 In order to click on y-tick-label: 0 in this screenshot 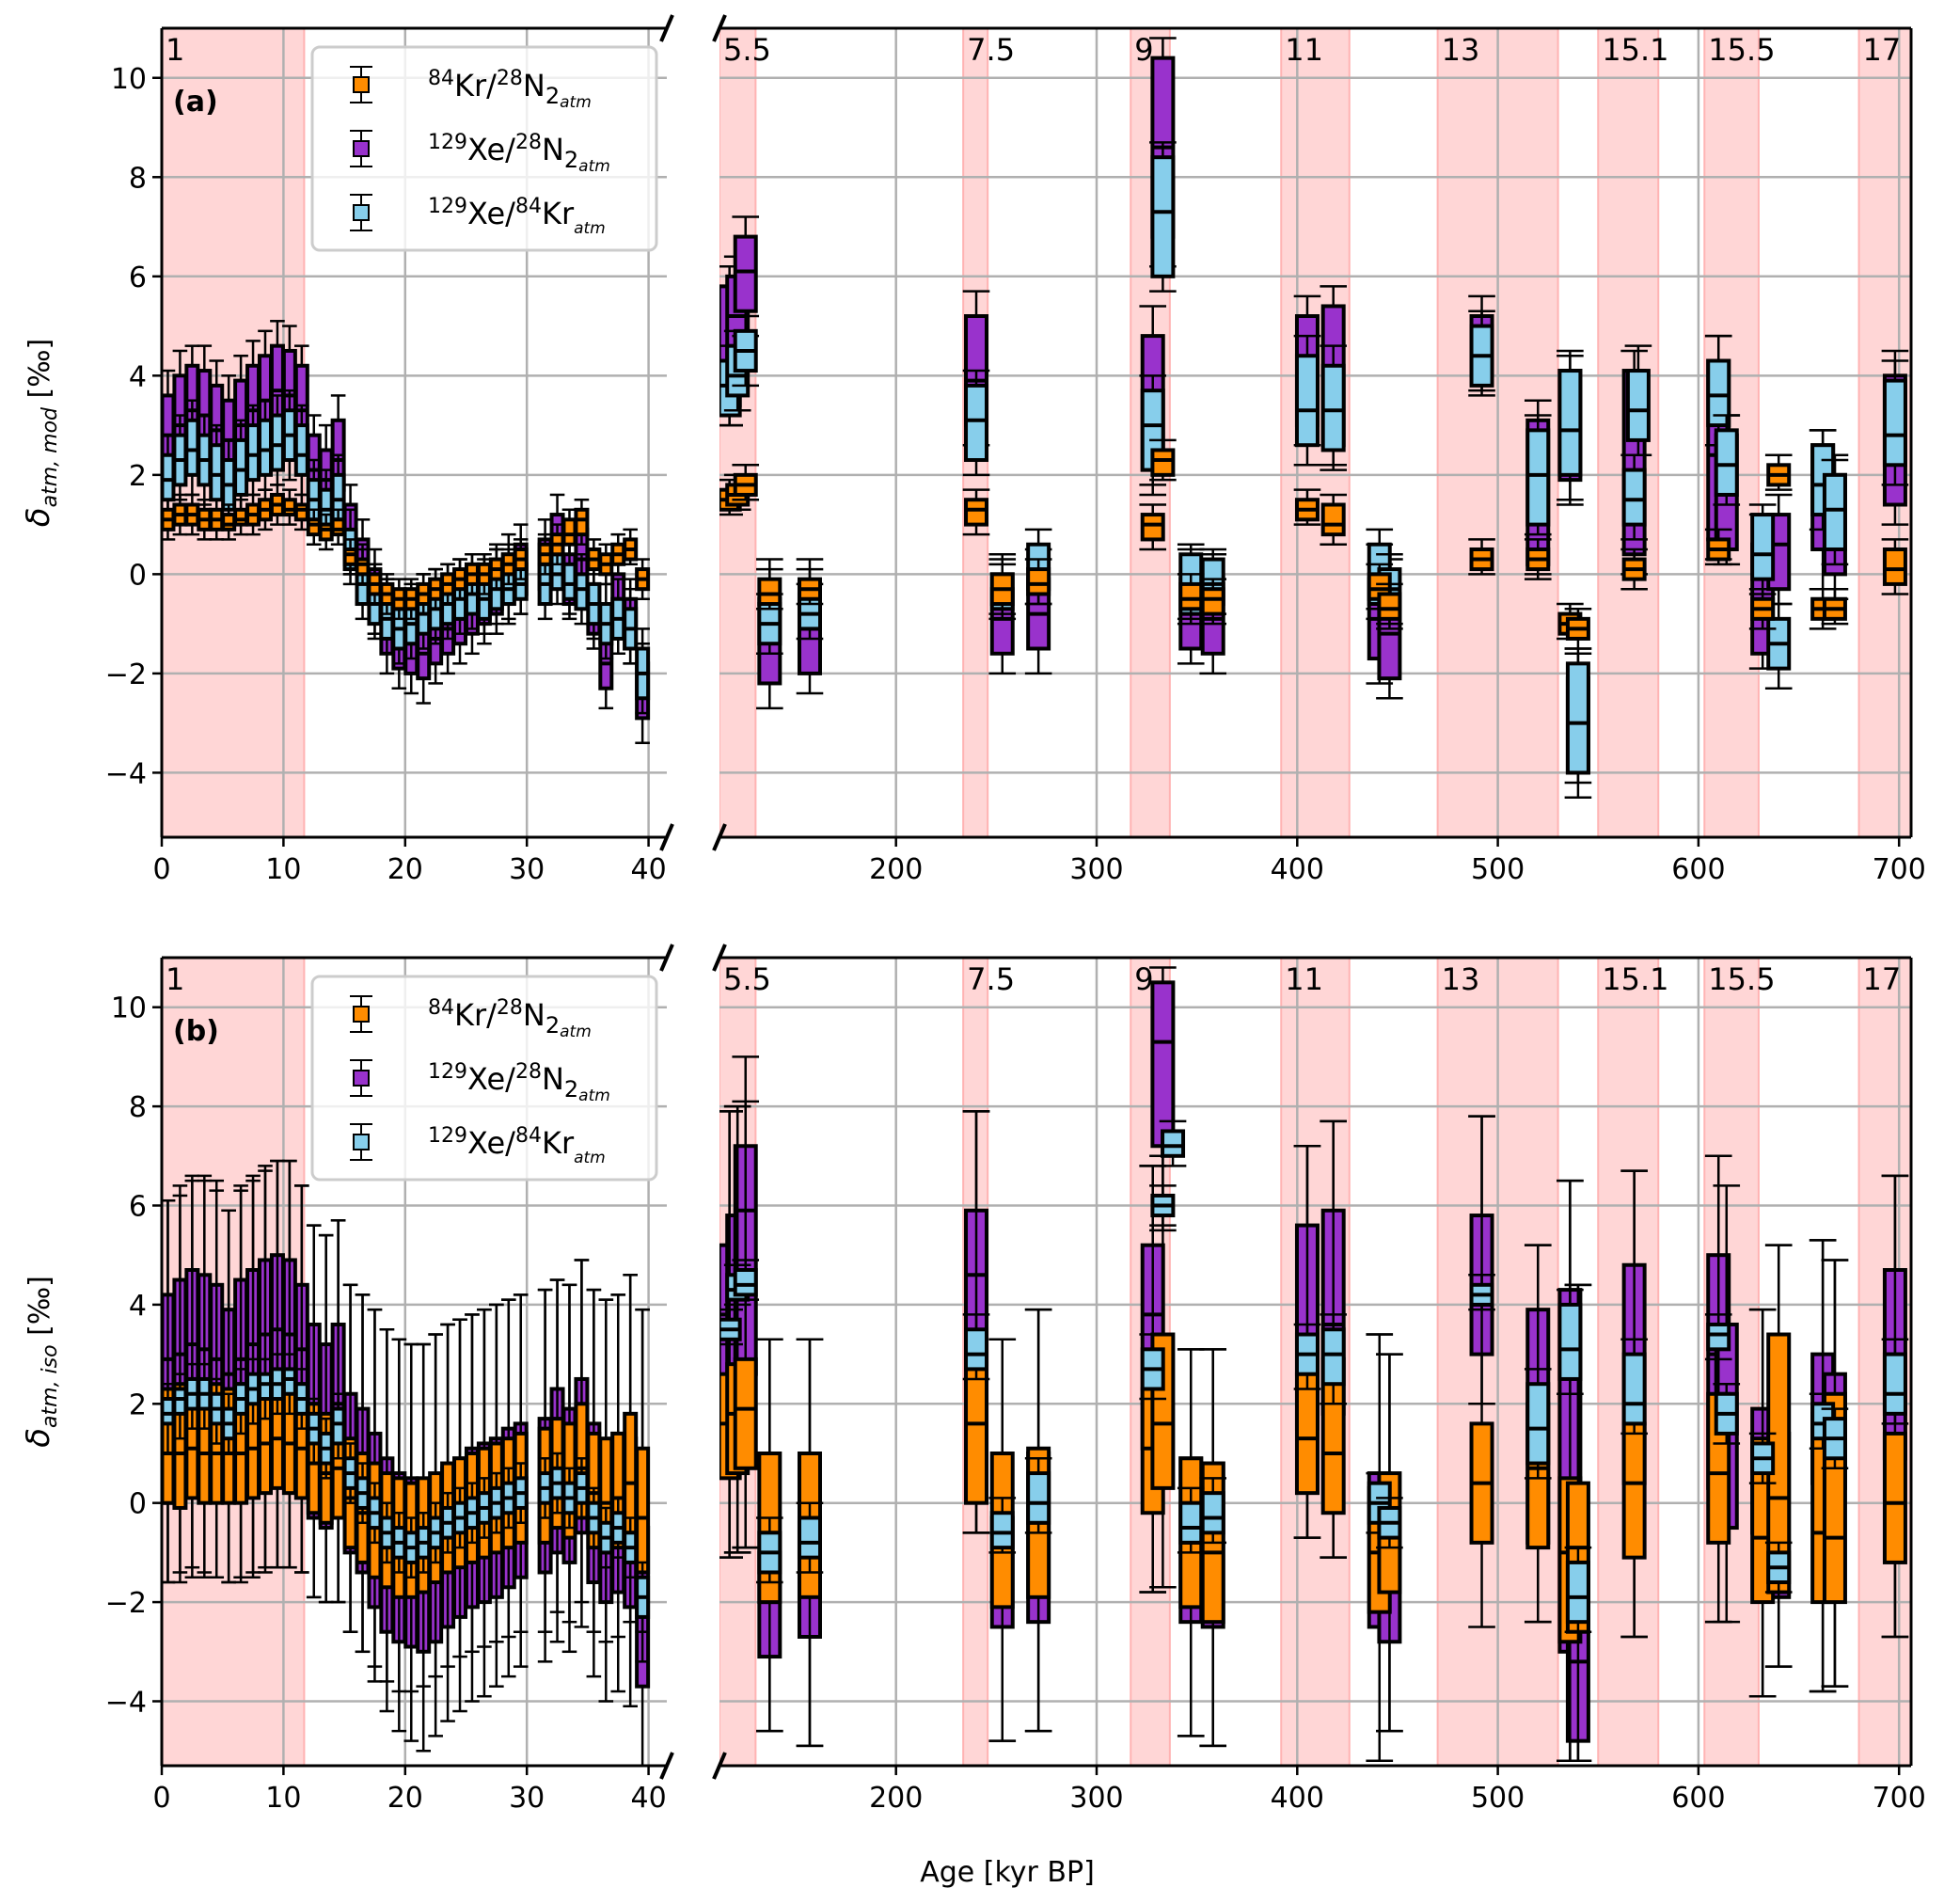, I will do `click(138, 1504)`.